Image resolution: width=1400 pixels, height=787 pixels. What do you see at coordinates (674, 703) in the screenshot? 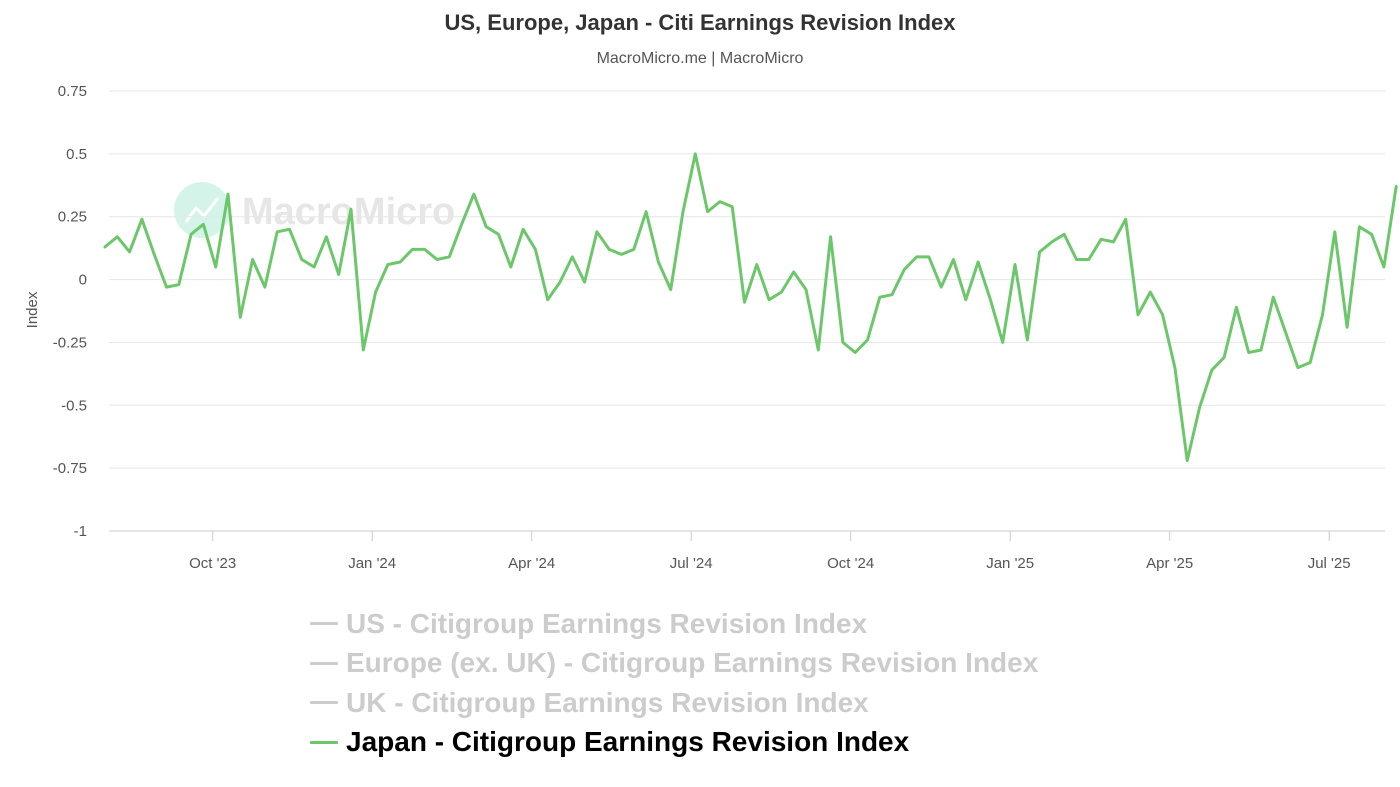
I see `legend-item-uk: UK - Citigroup Earnings Revision Index` at bounding box center [674, 703].